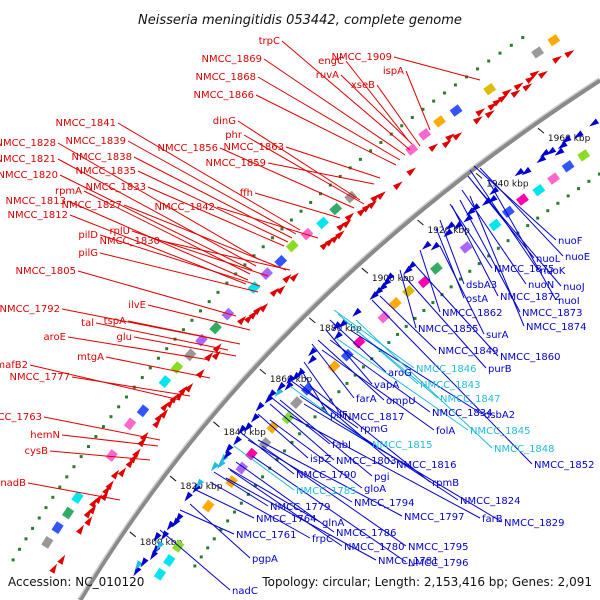 Image resolution: width=600 pixels, height=600 pixels. I want to click on gene-label: glu, so click(124, 337).